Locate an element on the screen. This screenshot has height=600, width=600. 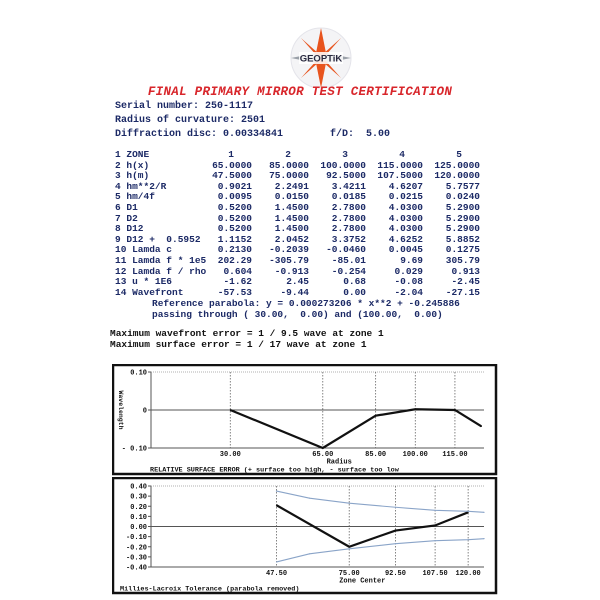
table-row: 5 hm/4f 0.0095 0.0150 0.0185 0.0215 0.0240 is located at coordinates (300, 197).